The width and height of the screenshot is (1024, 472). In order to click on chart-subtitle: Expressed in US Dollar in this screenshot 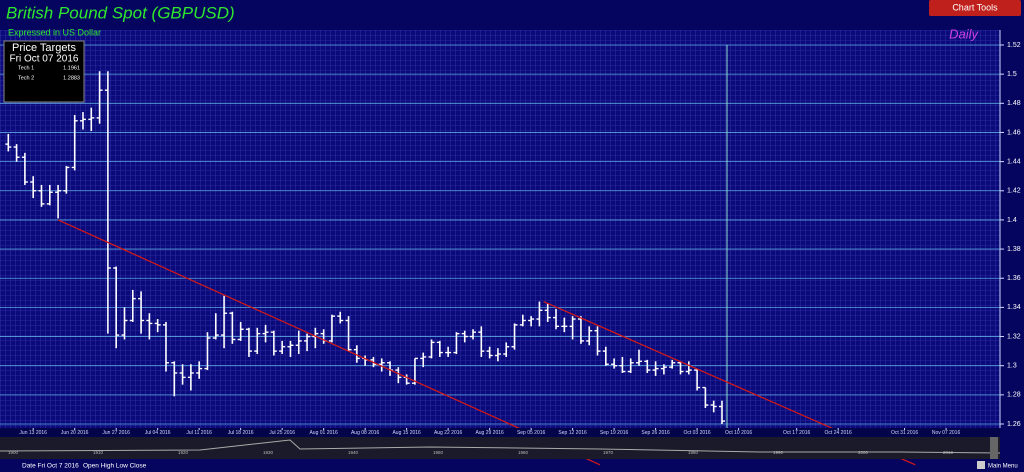, I will do `click(54, 32)`.